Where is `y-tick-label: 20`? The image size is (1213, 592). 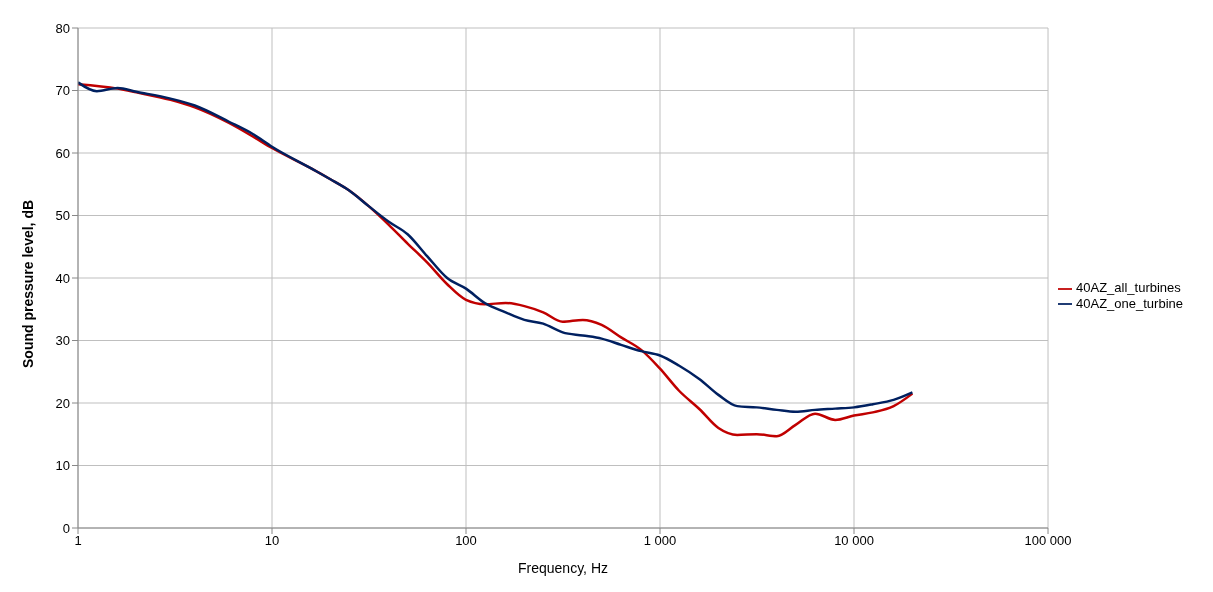 y-tick-label: 20 is located at coordinates (62, 403).